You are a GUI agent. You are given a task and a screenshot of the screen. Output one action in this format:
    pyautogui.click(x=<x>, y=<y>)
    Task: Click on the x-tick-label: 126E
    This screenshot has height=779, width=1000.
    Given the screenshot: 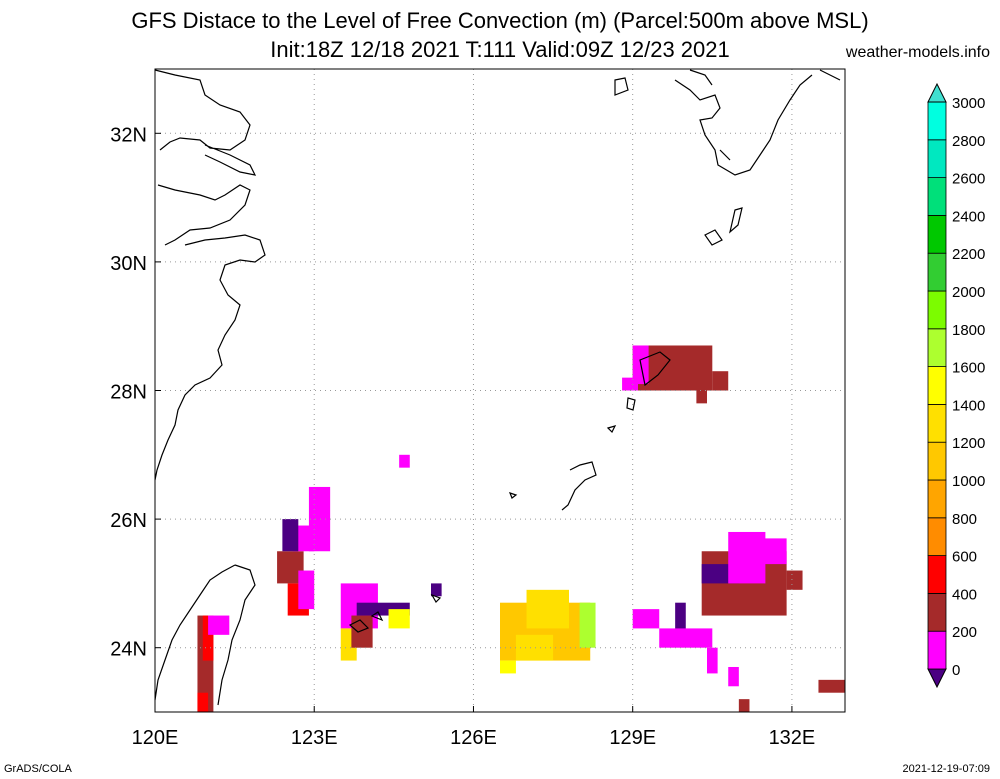 What is the action you would take?
    pyautogui.click(x=473, y=738)
    